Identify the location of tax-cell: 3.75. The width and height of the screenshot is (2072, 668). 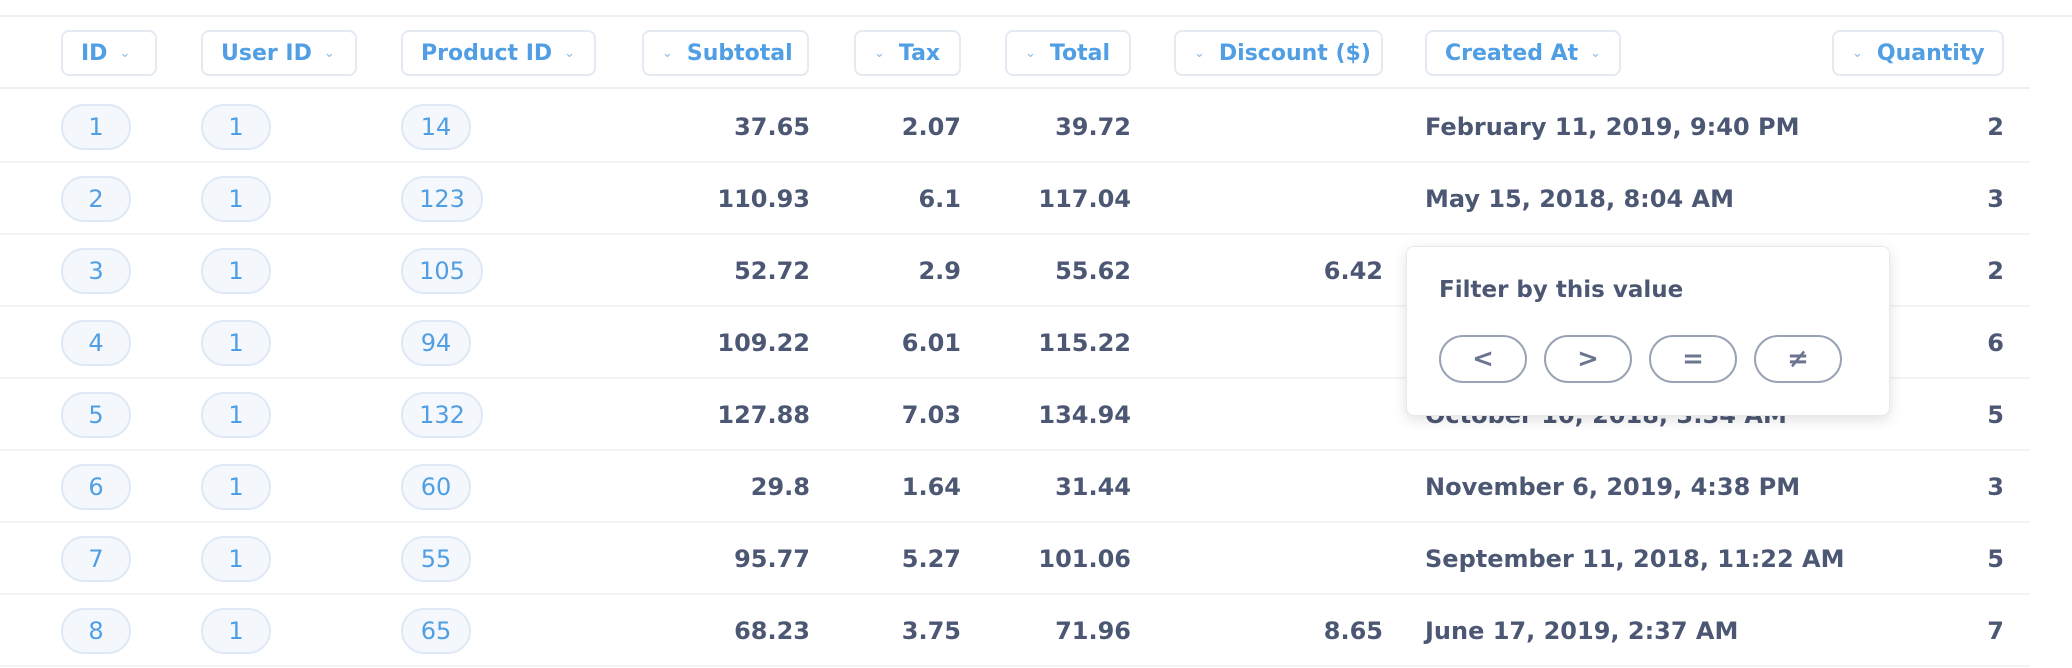
(931, 631).